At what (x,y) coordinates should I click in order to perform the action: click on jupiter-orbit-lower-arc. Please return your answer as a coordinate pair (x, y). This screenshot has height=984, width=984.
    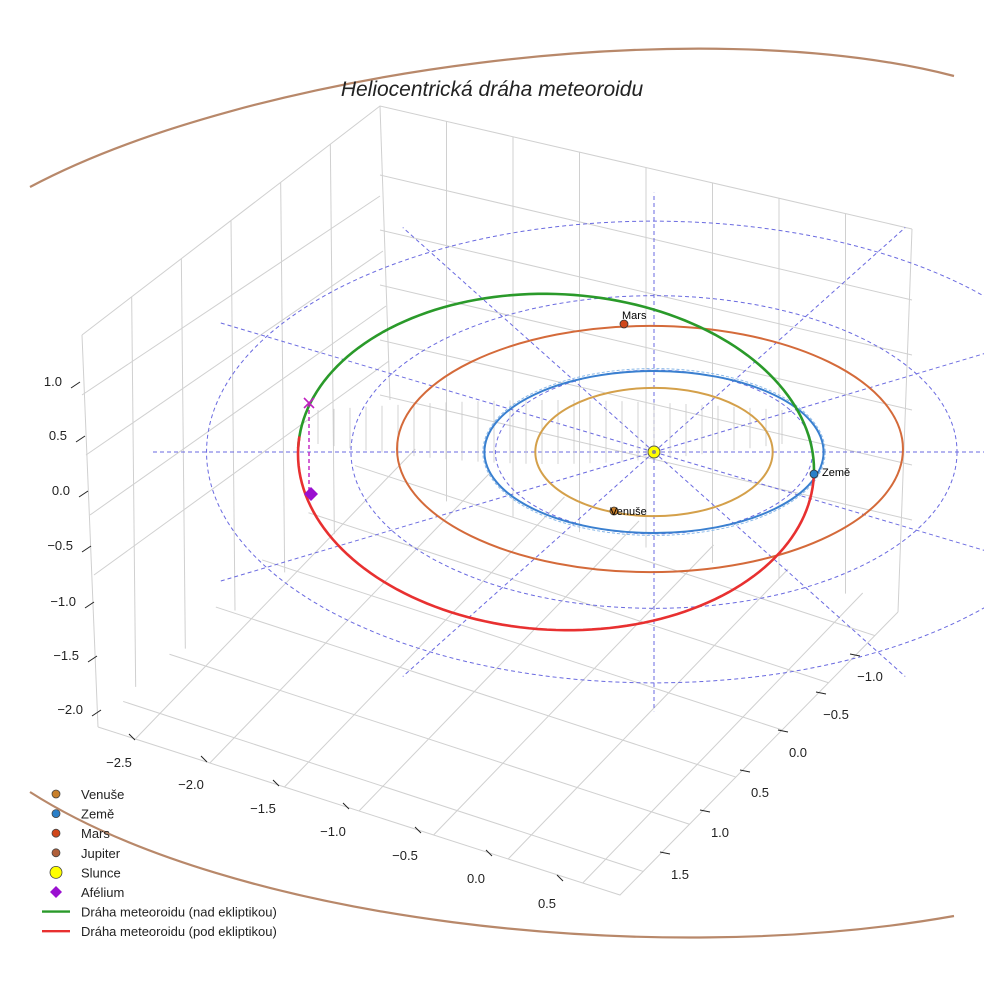
    Looking at the image, I should click on (492, 865).